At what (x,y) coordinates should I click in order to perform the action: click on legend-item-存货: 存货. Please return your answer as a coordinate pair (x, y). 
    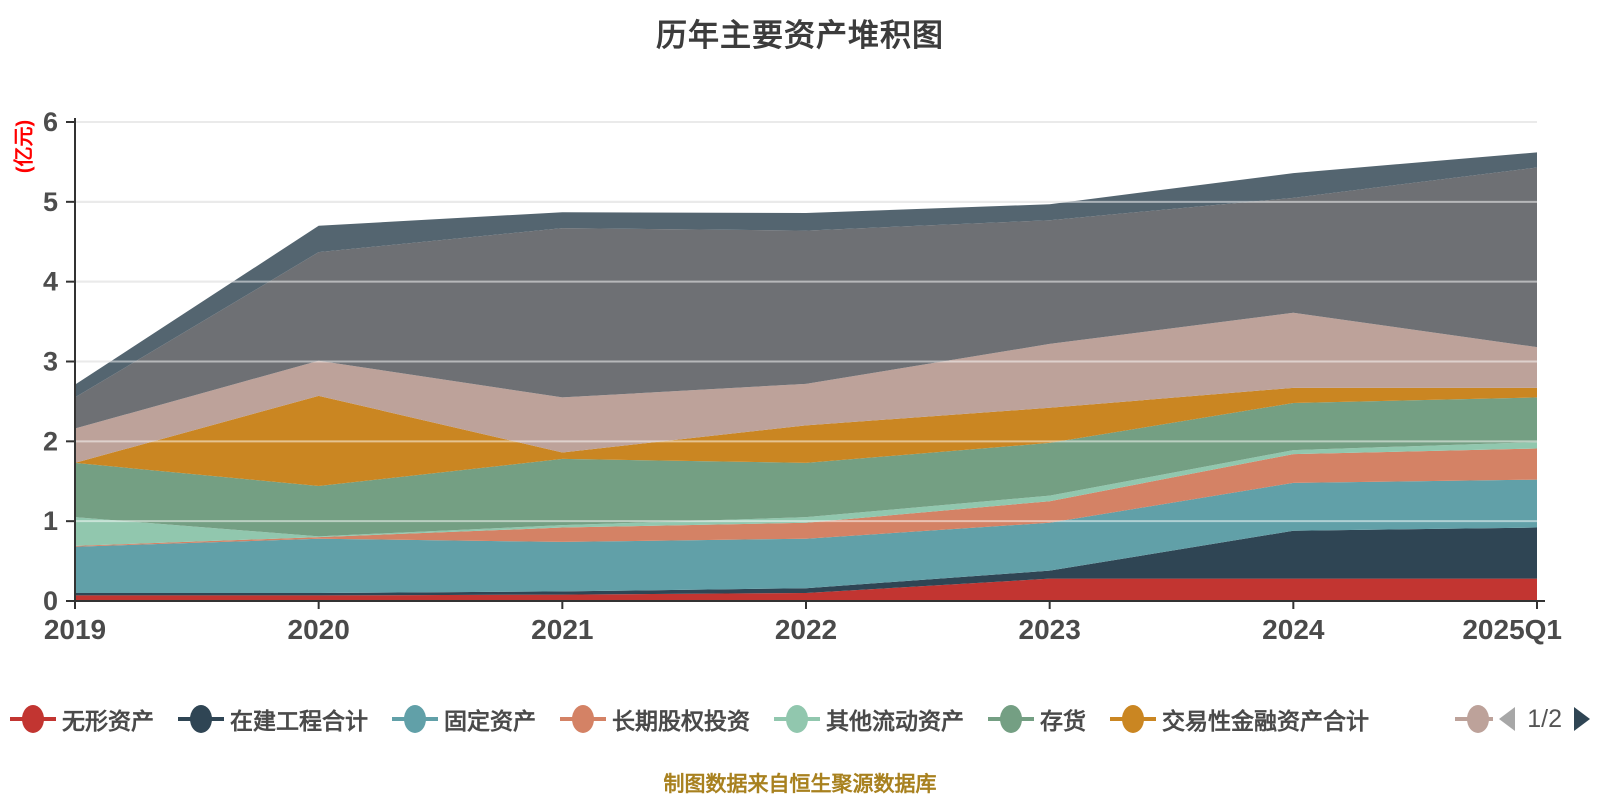
    Looking at the image, I should click on (1037, 719).